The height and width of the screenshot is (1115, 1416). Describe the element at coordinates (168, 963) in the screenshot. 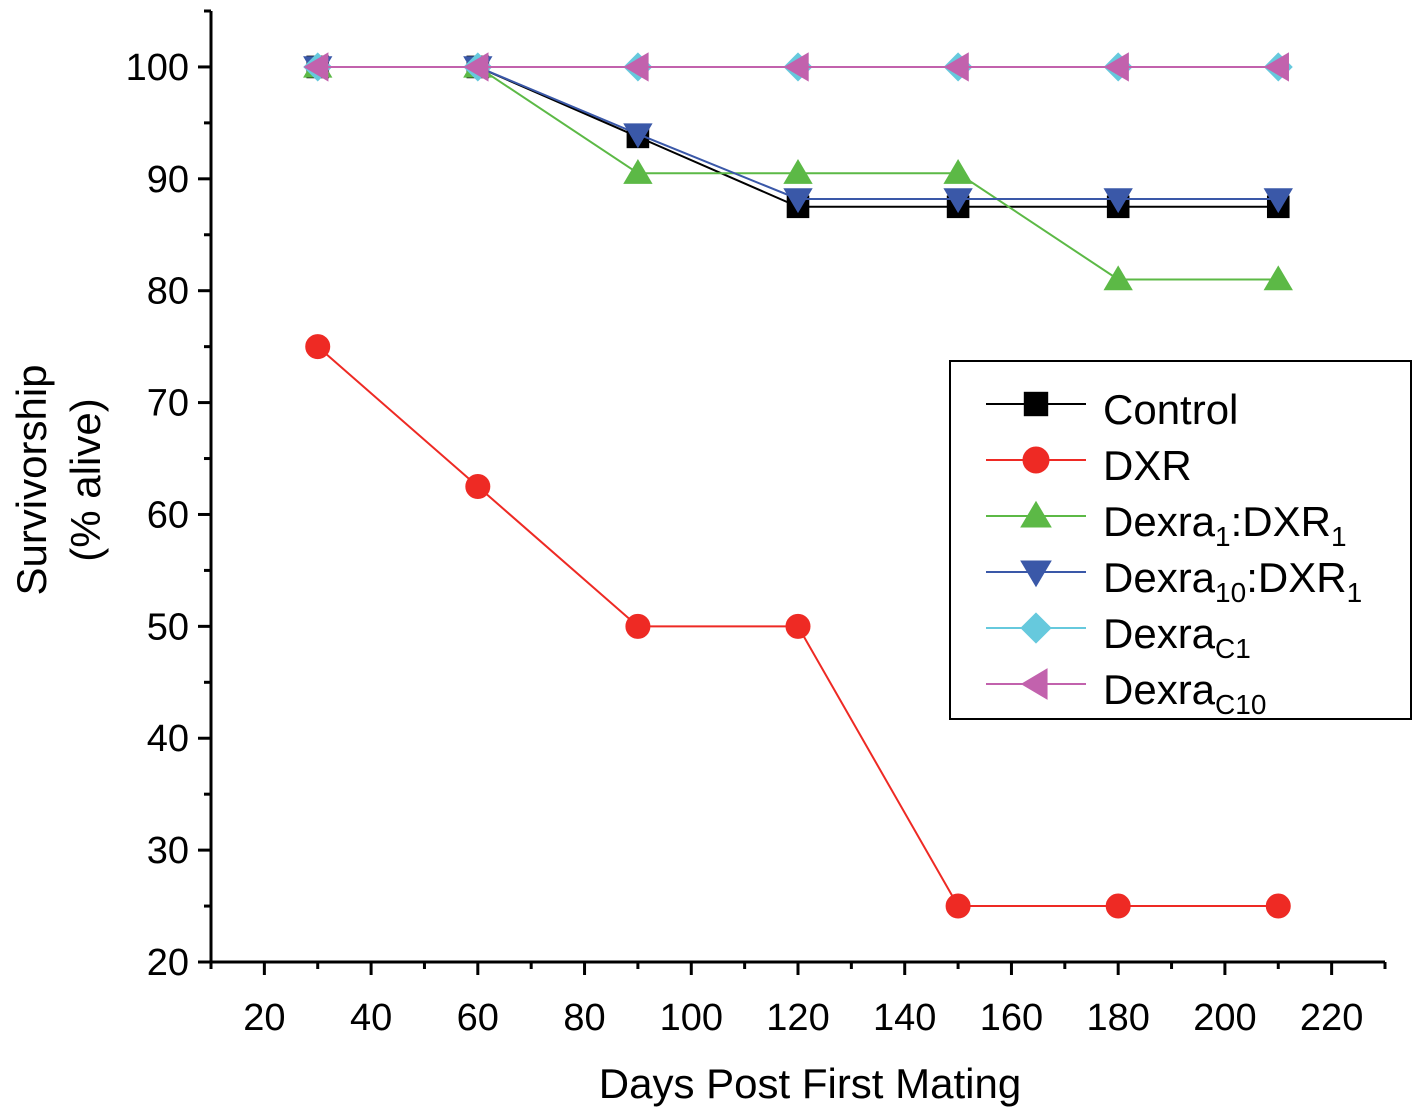

I see `y-tick-label: 20` at that location.